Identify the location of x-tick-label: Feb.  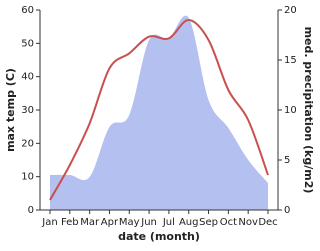
(70, 222).